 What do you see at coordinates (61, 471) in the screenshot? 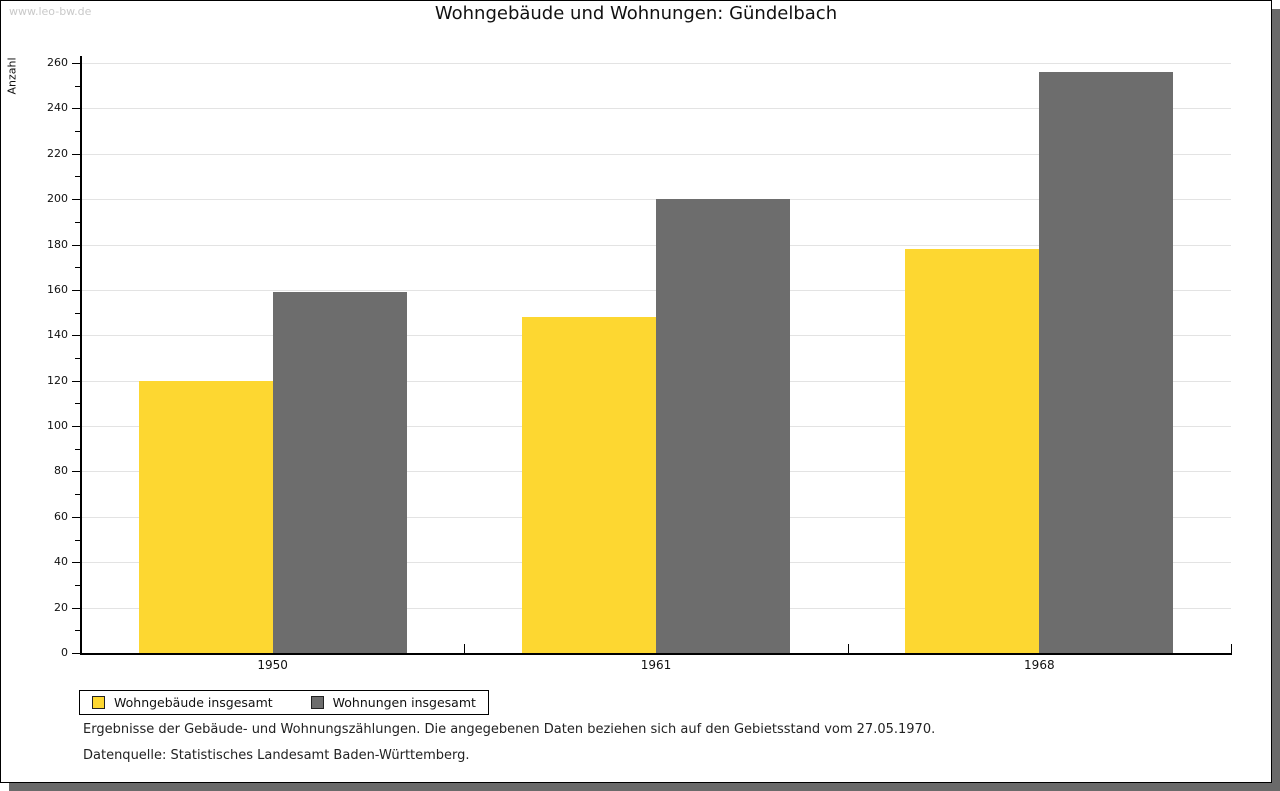
I see `y-tick-label: 80` at bounding box center [61, 471].